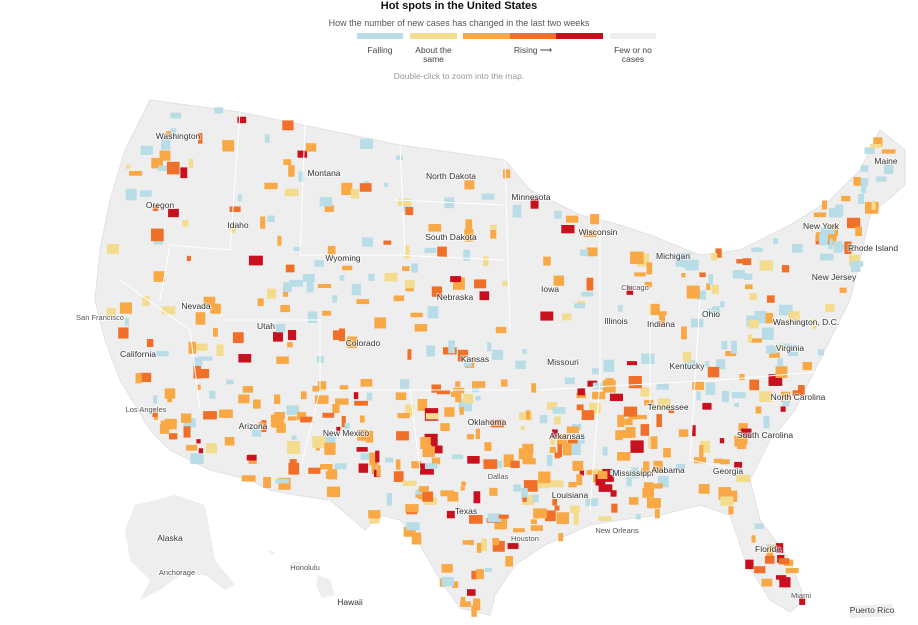  I want to click on state-label: New Jersey, so click(834, 277).